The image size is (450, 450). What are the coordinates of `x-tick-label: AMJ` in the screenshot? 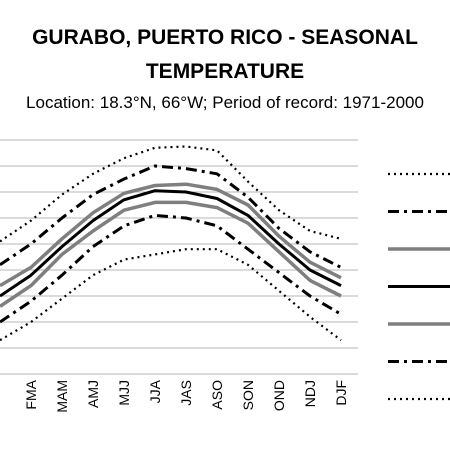 It's located at (93, 394).